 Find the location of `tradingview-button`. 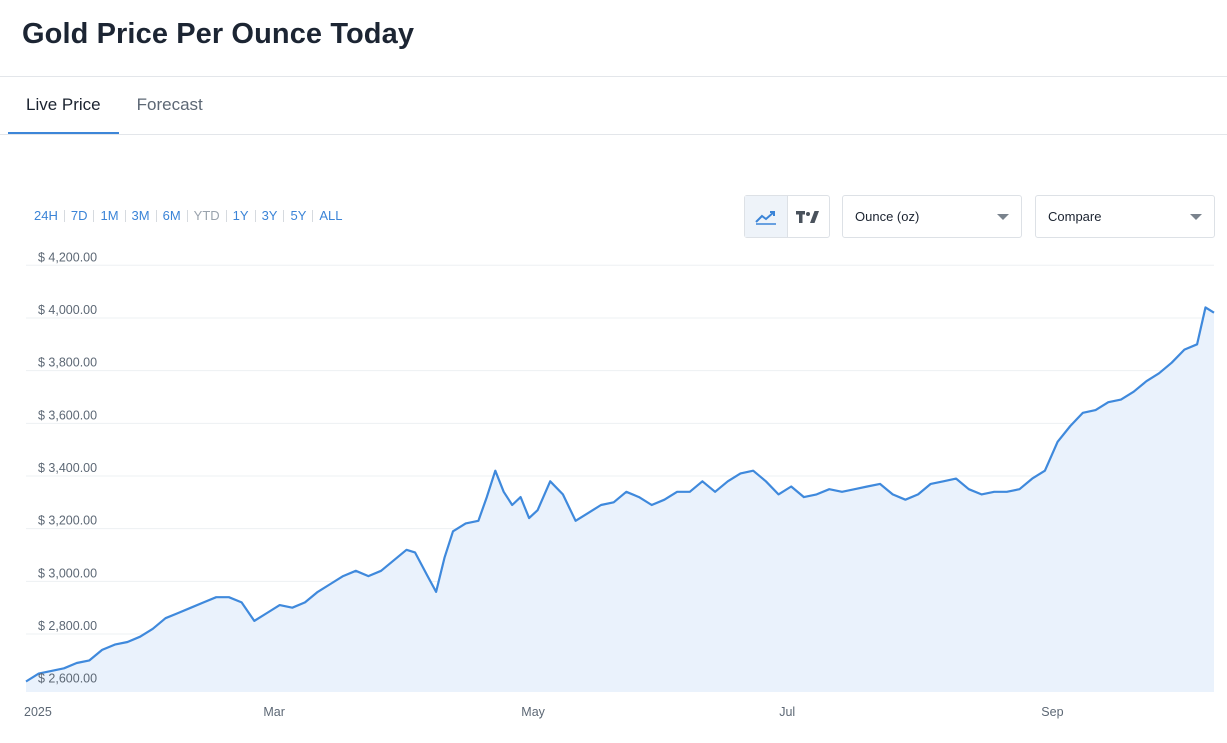

tradingview-button is located at coordinates (809, 216).